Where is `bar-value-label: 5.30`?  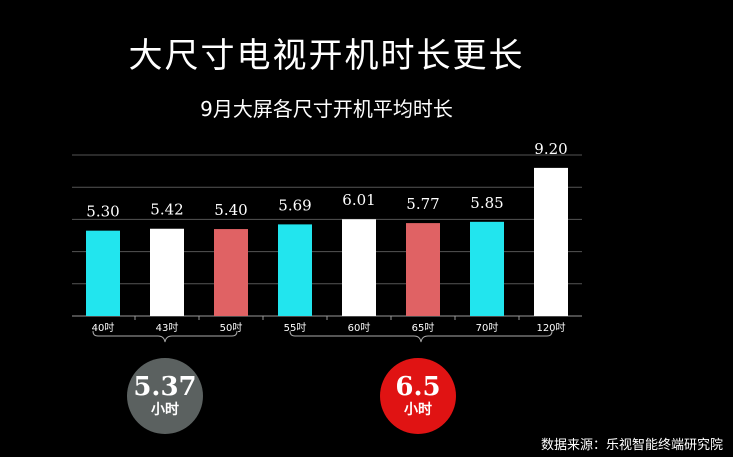 bar-value-label: 5.30 is located at coordinates (102, 212).